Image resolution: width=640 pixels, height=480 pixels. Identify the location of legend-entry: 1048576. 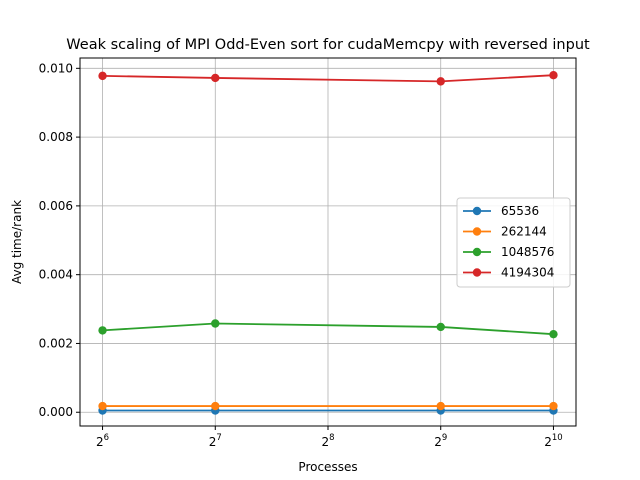
(508, 252).